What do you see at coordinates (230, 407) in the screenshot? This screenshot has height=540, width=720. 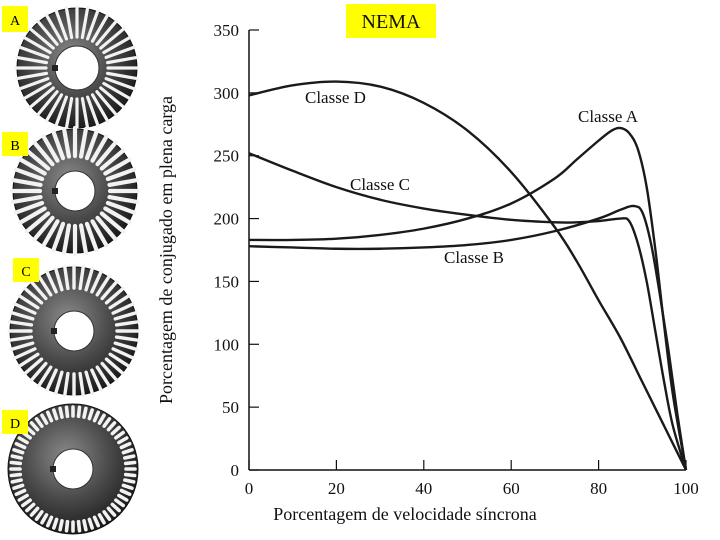 I see `y-tick-label: 50` at bounding box center [230, 407].